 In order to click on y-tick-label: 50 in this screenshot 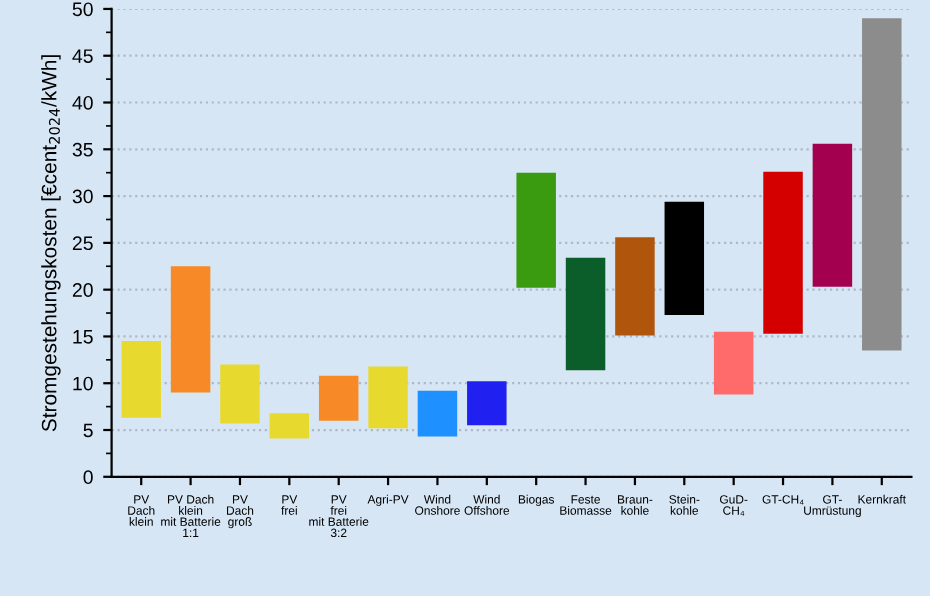, I will do `click(82, 9)`.